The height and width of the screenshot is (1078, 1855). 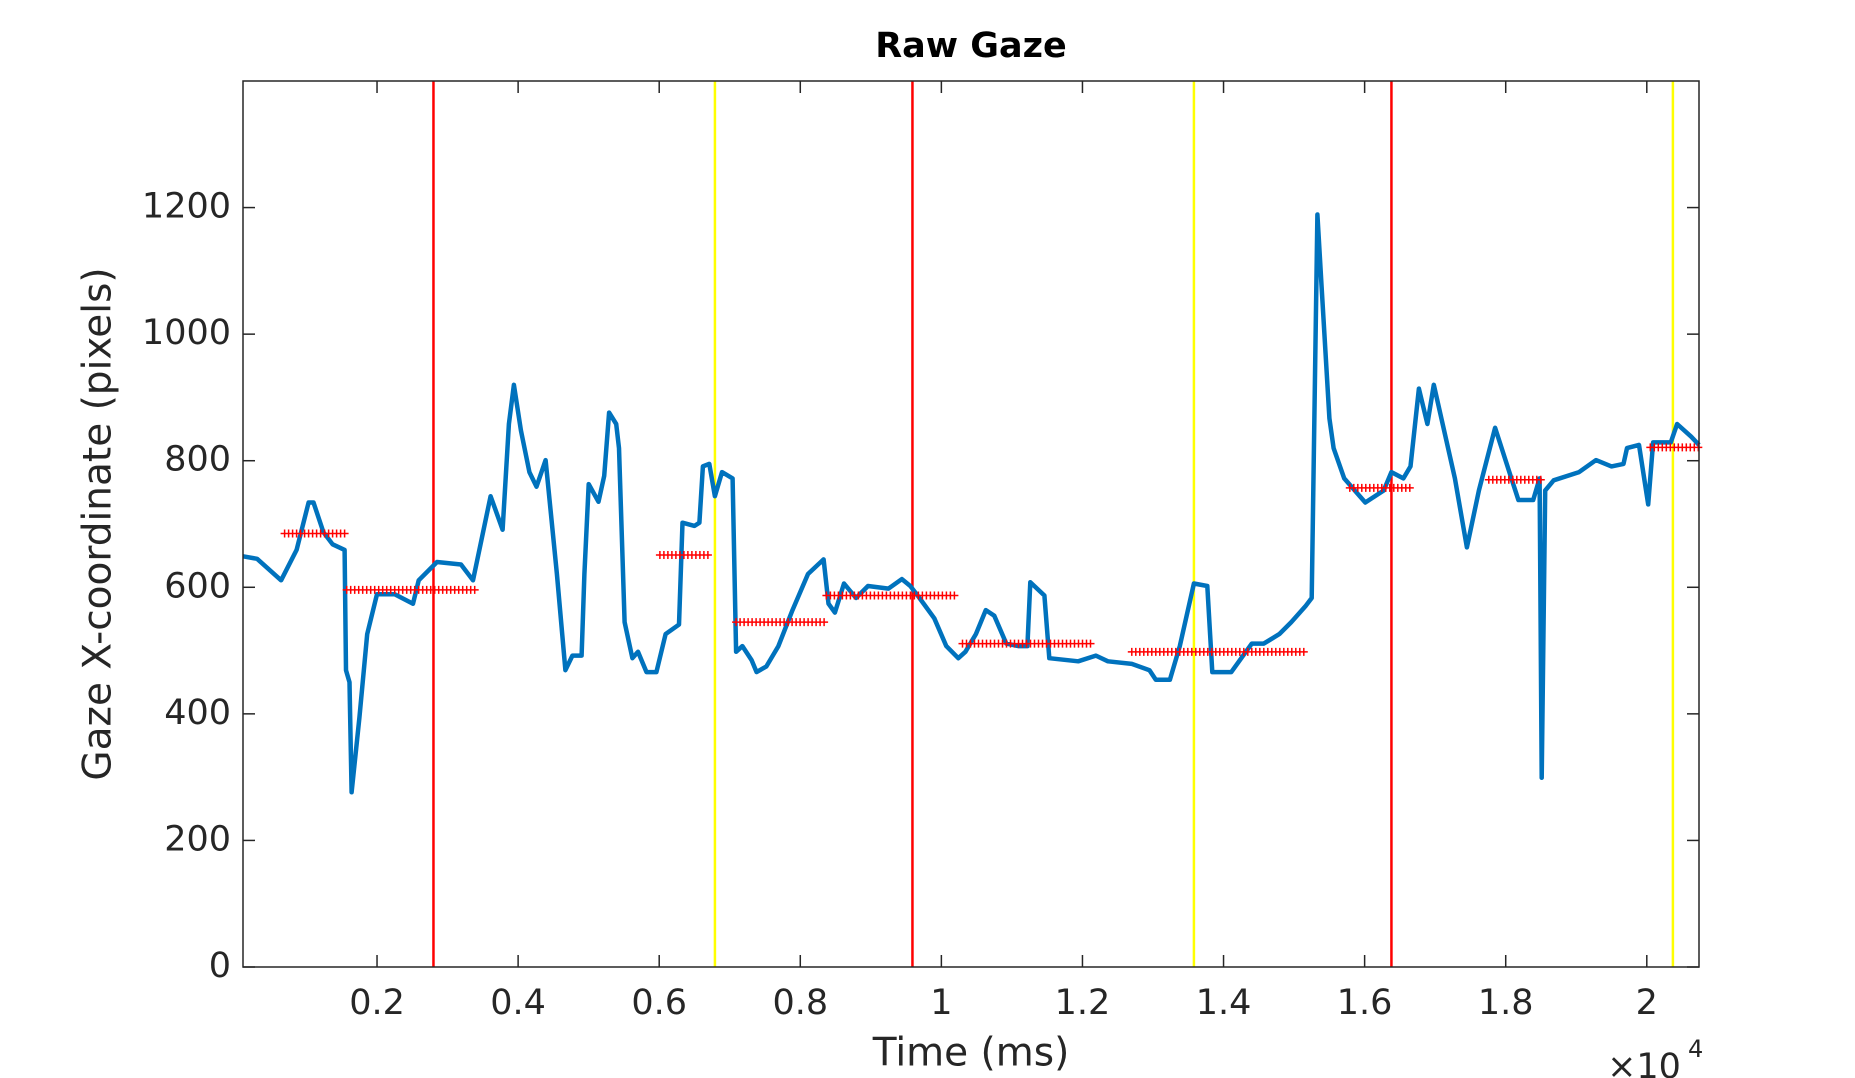 I want to click on x-tick-label: 0.8, so click(x=800, y=1003).